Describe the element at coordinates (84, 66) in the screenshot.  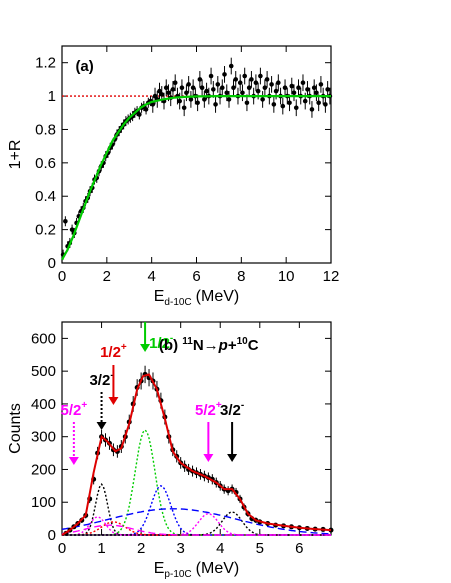
I see `panel-a-label: (a)` at that location.